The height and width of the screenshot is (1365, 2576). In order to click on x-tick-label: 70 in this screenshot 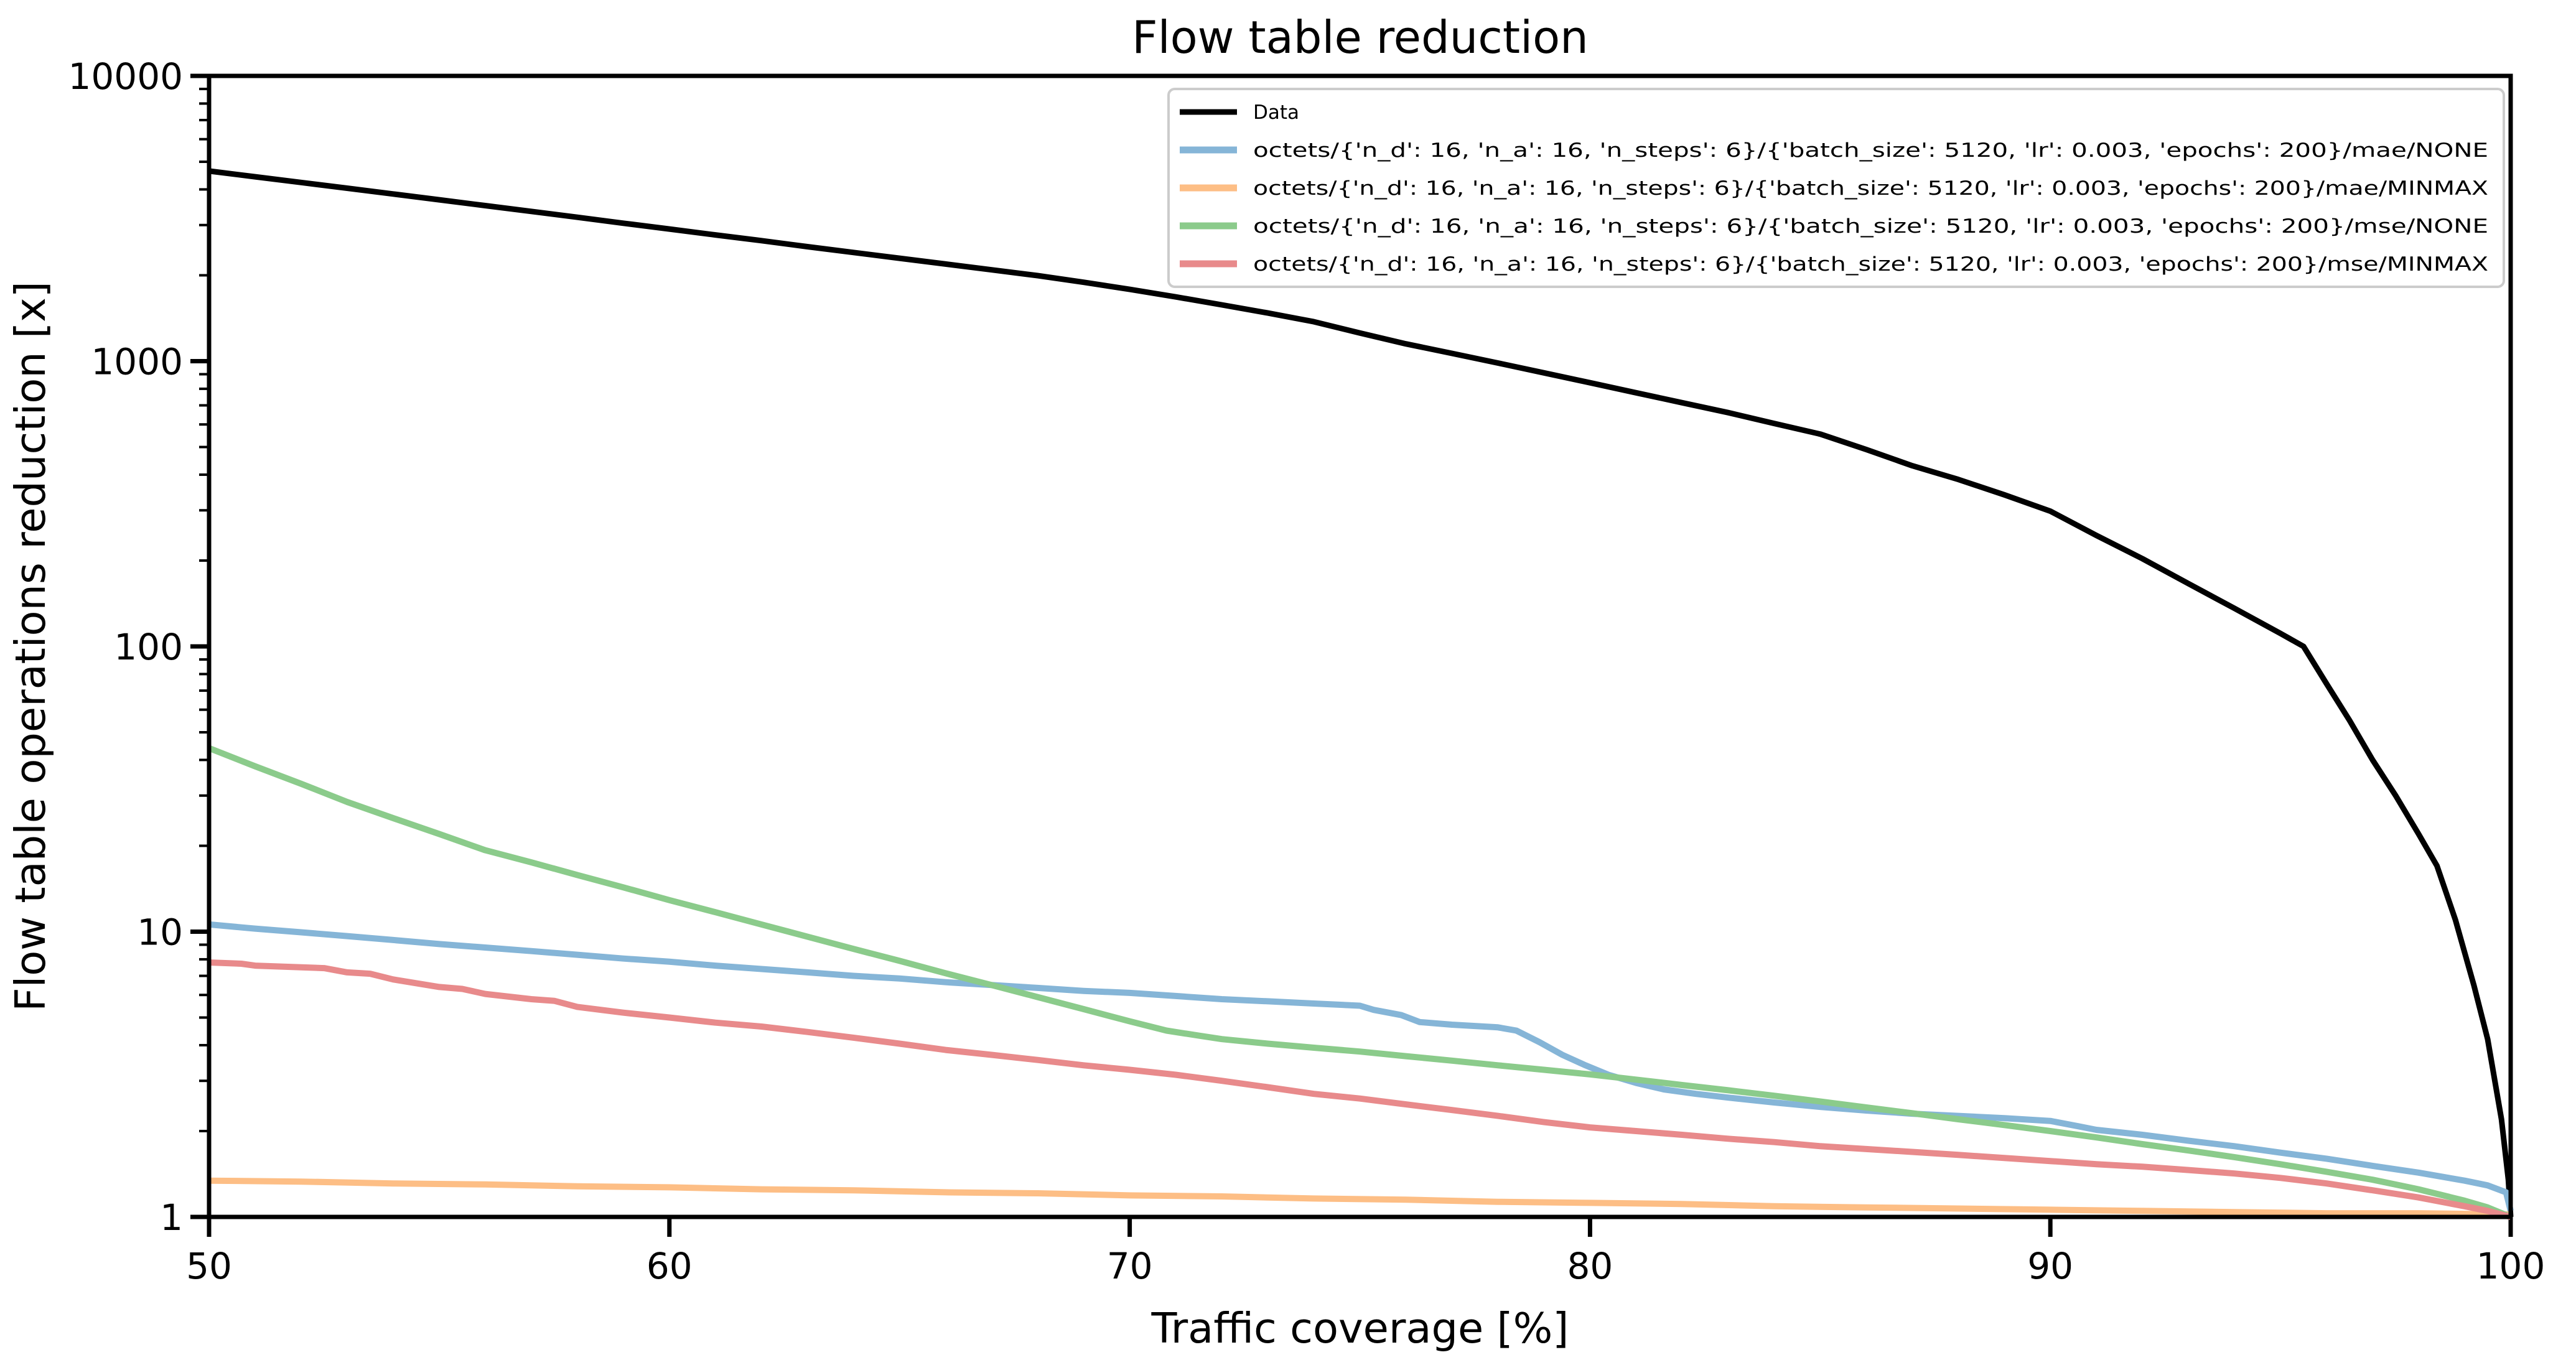, I will do `click(1130, 1266)`.